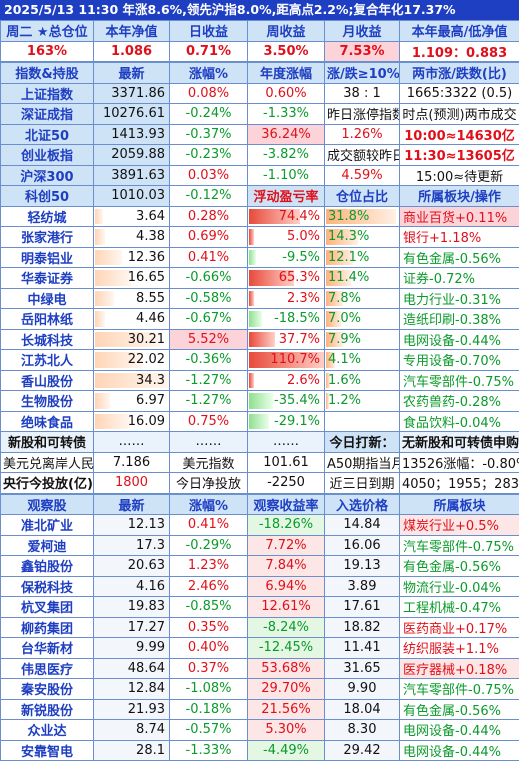 The height and width of the screenshot is (761, 519). What do you see at coordinates (132, 627) in the screenshot?
I see `watch-price: 17.27` at bounding box center [132, 627].